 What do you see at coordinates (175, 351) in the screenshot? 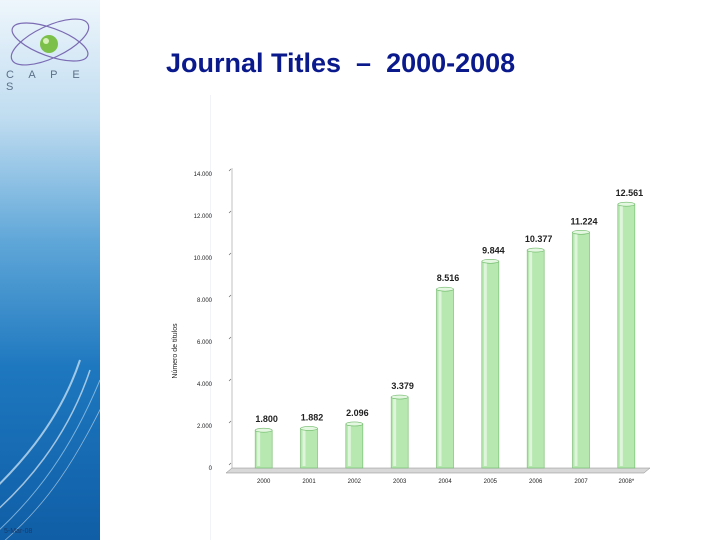
I see `y-axis-title: Número de títulos` at bounding box center [175, 351].